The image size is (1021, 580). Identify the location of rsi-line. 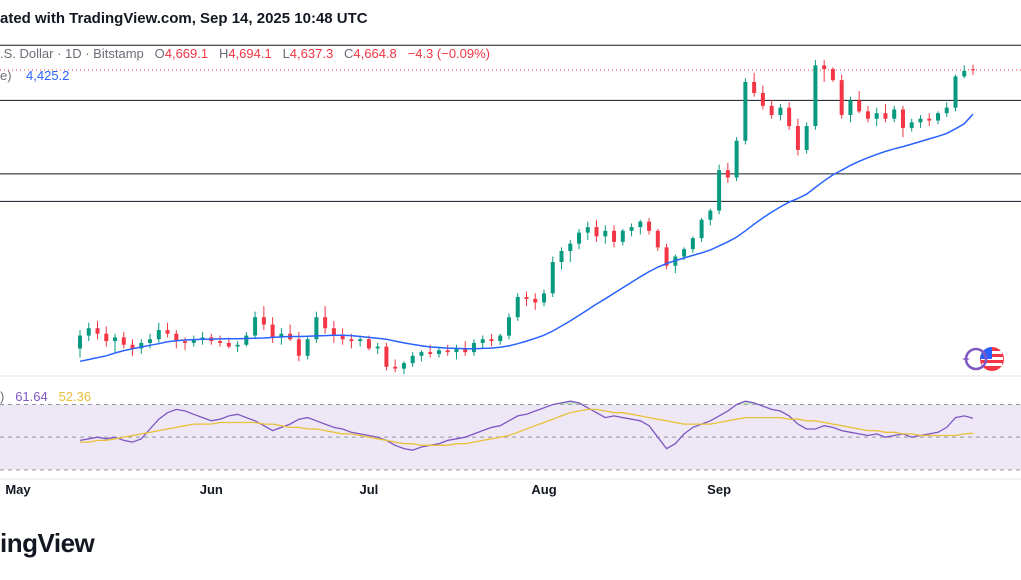
(526, 425).